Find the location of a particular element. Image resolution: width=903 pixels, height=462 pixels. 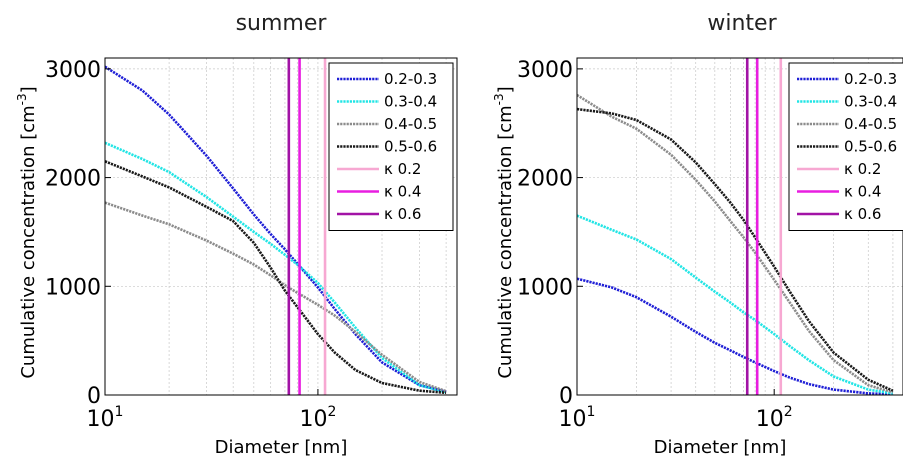

legend-box is located at coordinates (391, 146).